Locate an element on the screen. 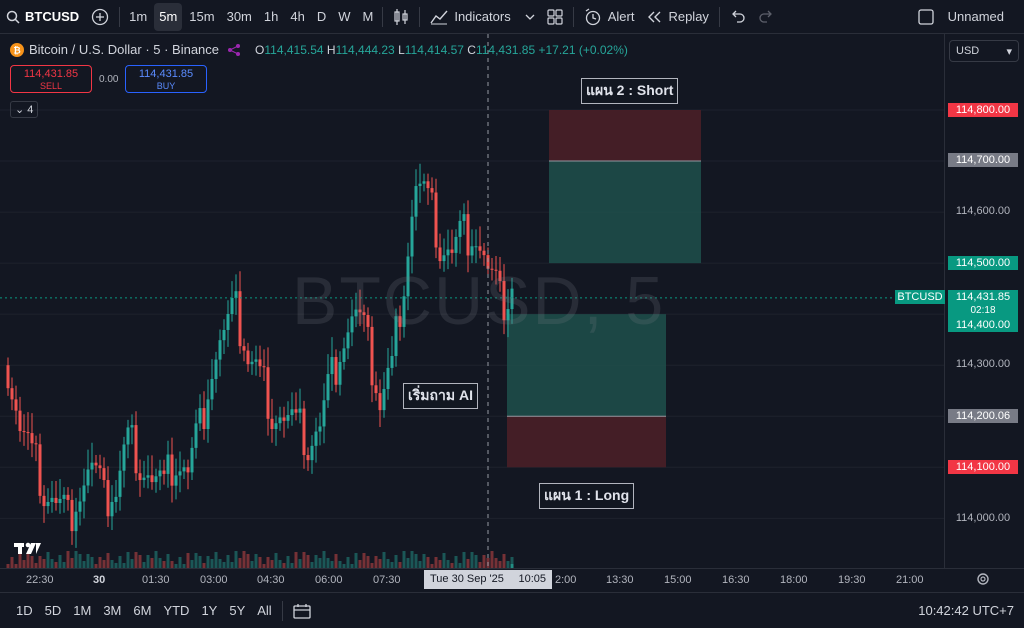  timeframe-1m: 1m is located at coordinates (138, 16).